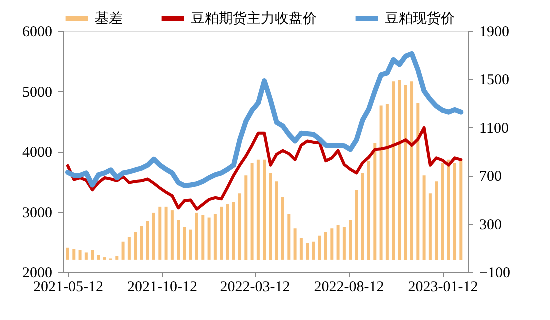 The height and width of the screenshot is (320, 550). I want to click on y2-tick-label: −100, so click(495, 274).